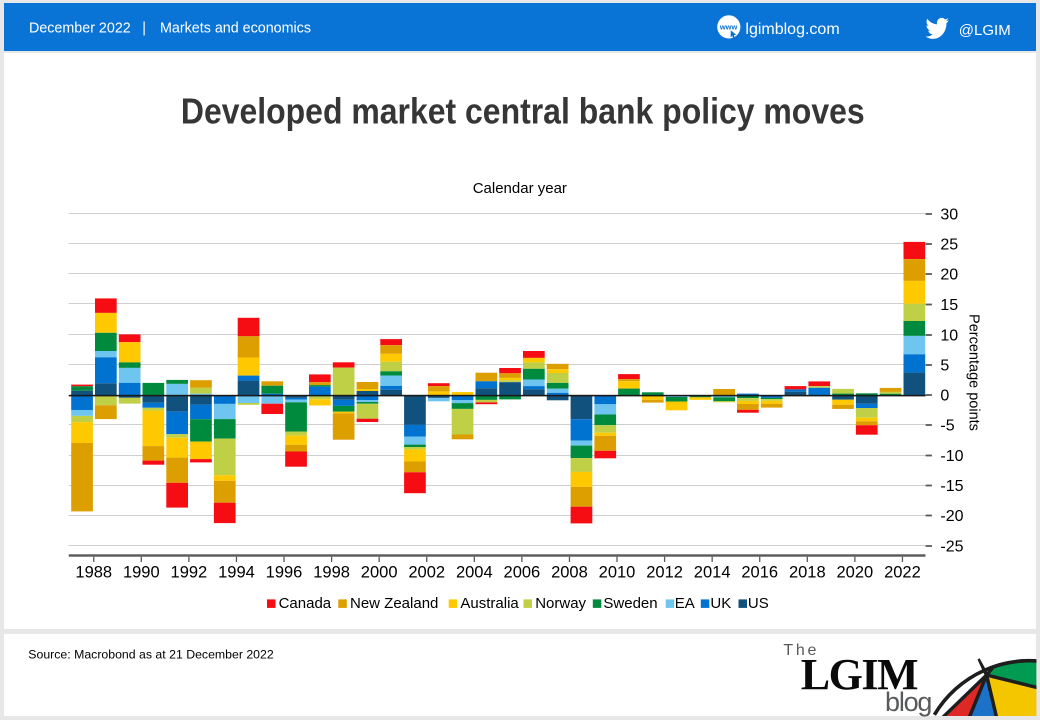  What do you see at coordinates (944, 396) in the screenshot?
I see `svg-text: 0` at bounding box center [944, 396].